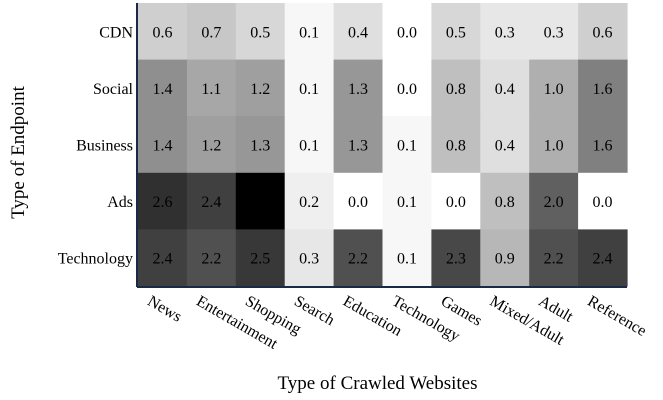 The image size is (663, 400). Describe the element at coordinates (104, 146) in the screenshot. I see `y-tick-label: Business` at that location.